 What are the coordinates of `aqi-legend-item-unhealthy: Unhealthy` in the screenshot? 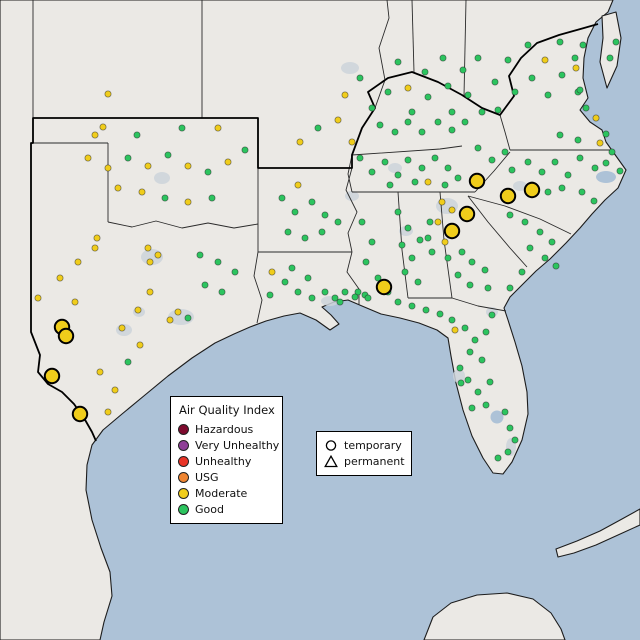 It's located at (225, 461).